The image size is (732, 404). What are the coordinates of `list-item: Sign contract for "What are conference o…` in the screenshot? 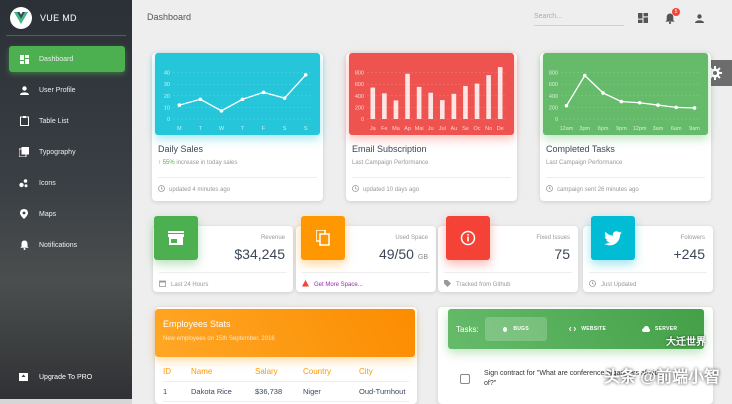 It's located at (562, 379).